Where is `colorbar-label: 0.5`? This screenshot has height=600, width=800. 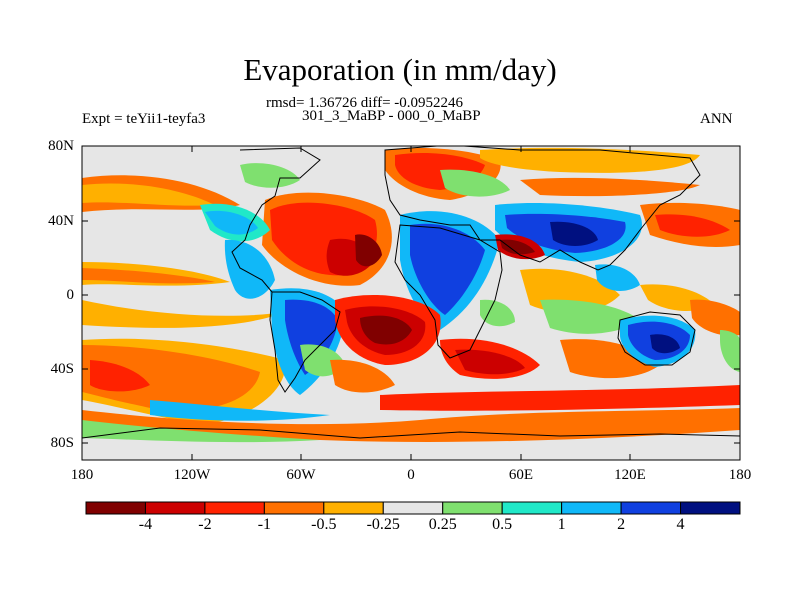
colorbar-label: 0.5 is located at coordinates (502, 524).